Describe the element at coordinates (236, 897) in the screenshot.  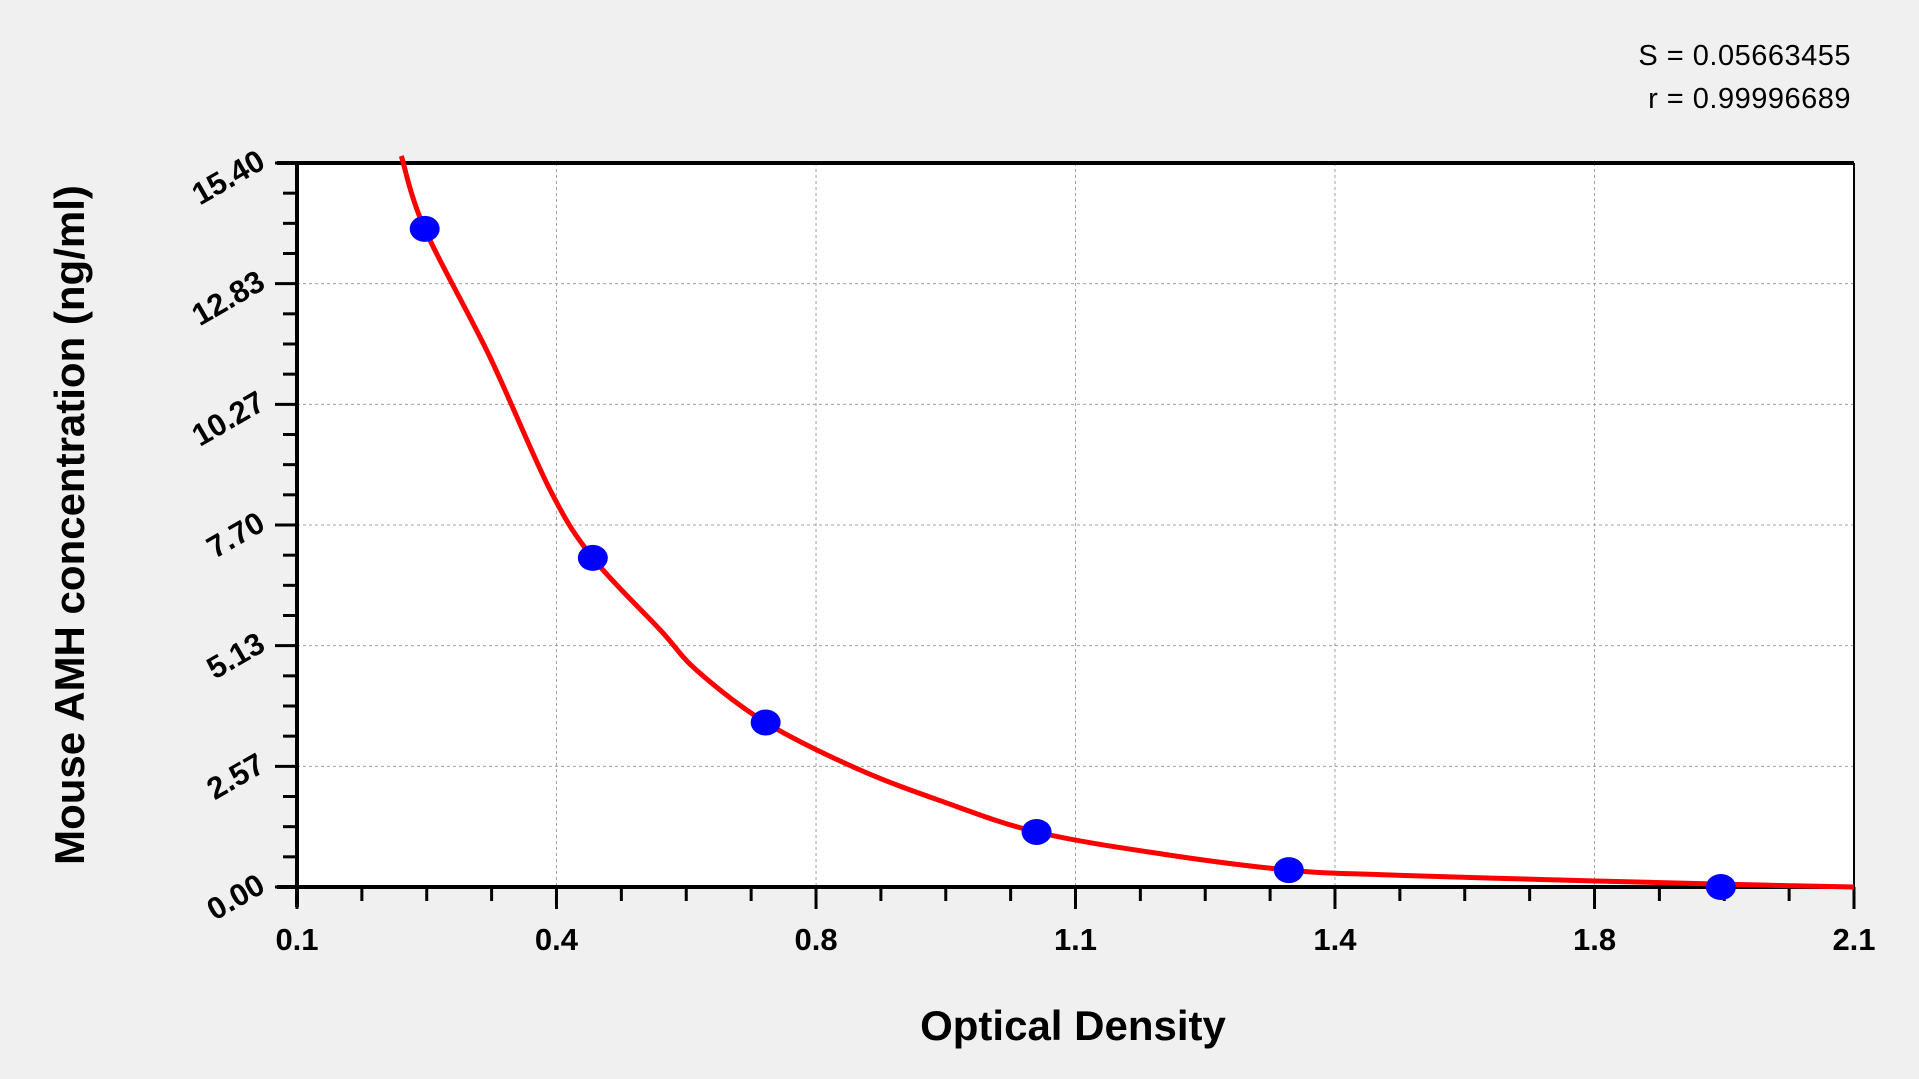
I see `y-tick-label: 0.00` at that location.